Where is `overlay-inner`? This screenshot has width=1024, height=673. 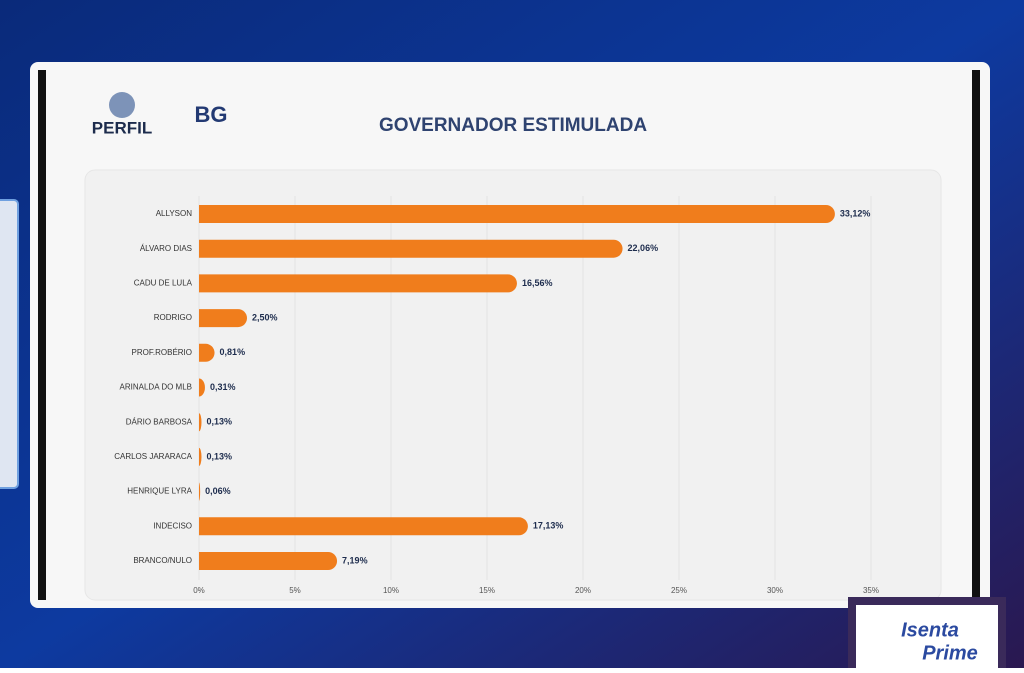
overlay-inner is located at coordinates (927, 636).